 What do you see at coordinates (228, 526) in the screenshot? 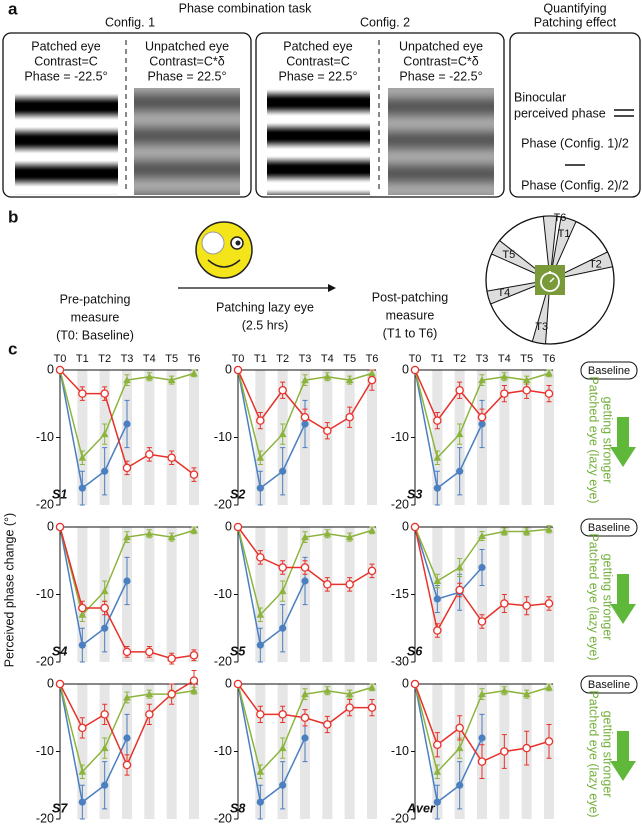
I see `y-tick-label: 0` at bounding box center [228, 526].